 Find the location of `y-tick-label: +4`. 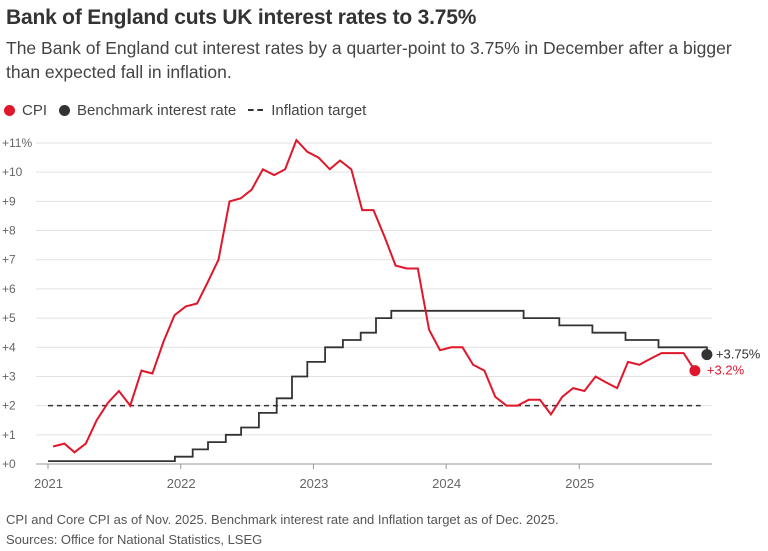

y-tick-label: +4 is located at coordinates (9, 347).